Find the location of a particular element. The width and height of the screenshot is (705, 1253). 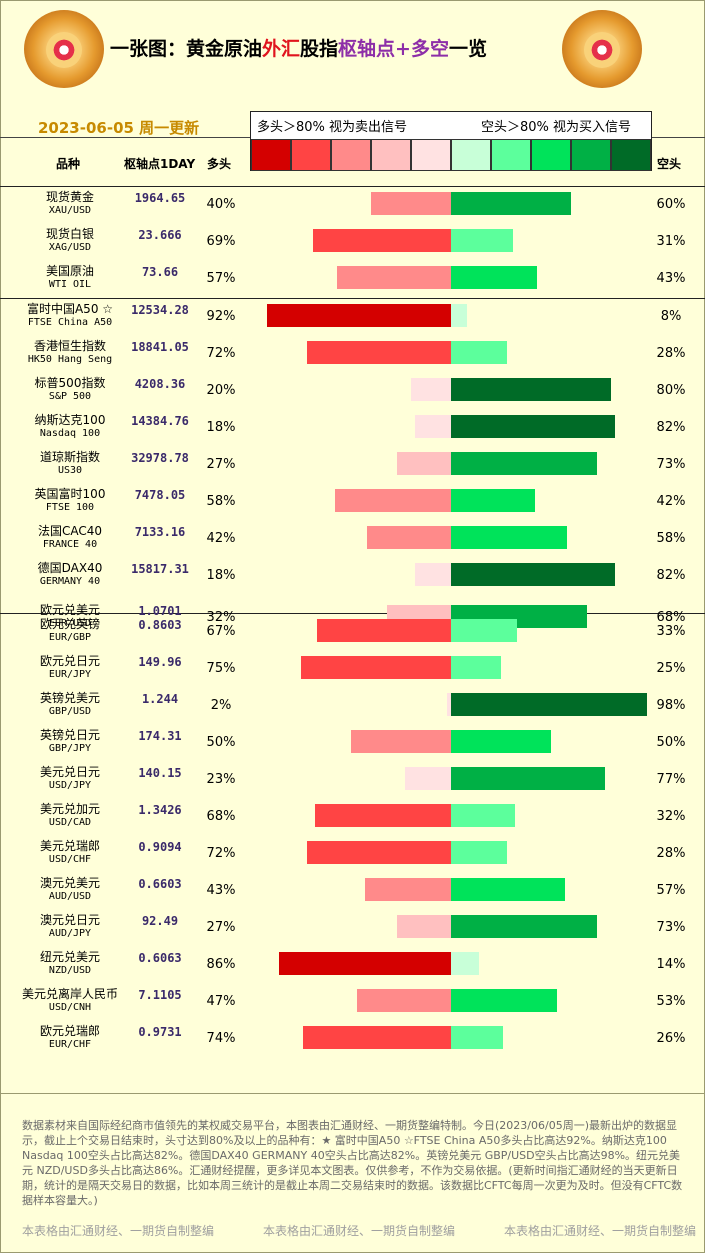

pivot-value: 1964.65 is located at coordinates (160, 198).